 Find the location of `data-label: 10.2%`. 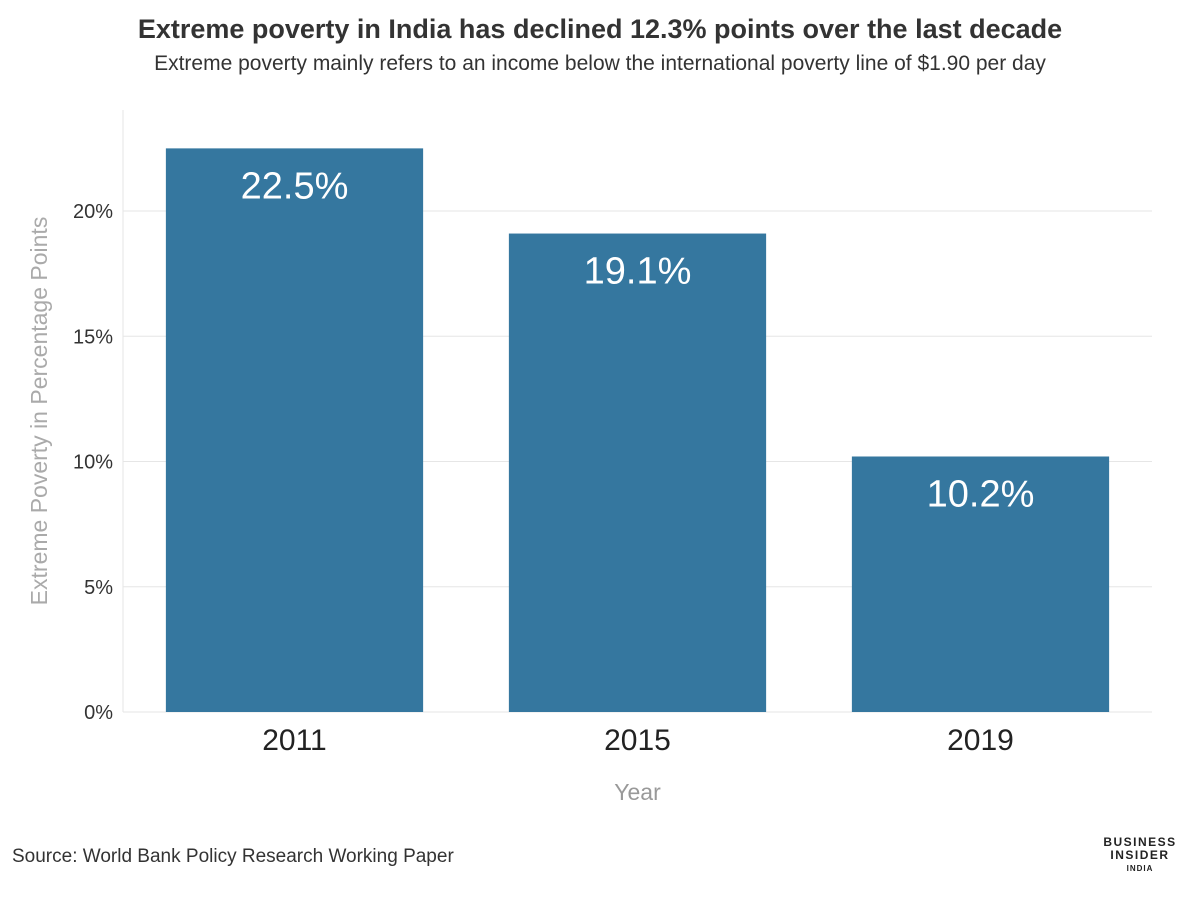

data-label: 10.2% is located at coordinates (981, 494).